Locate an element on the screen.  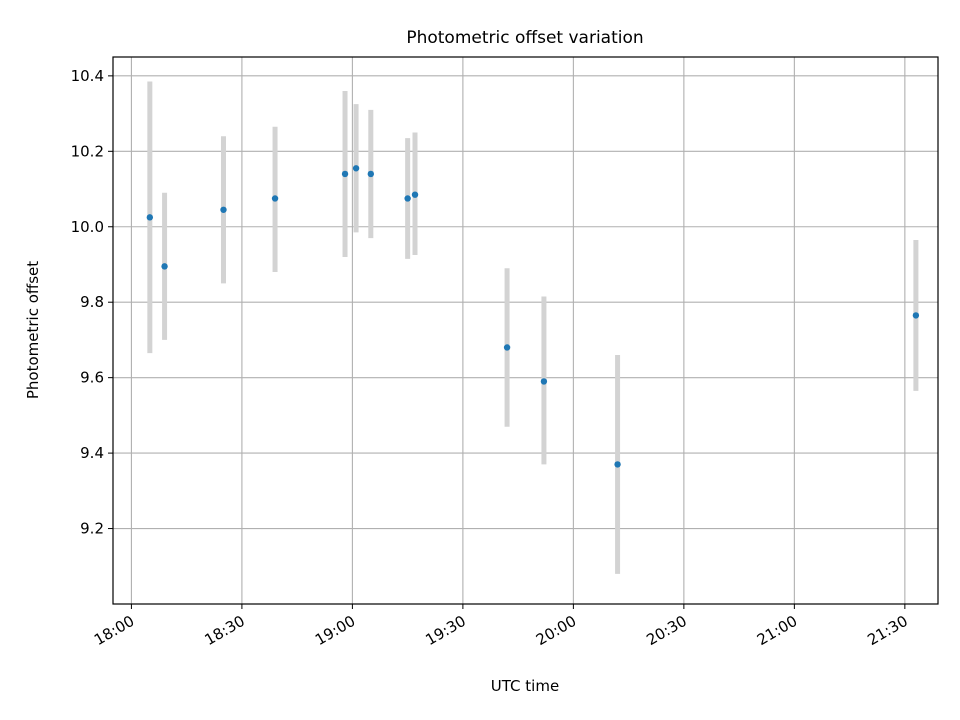
y-axis-ticks: 9.2 9.4 9.6 9.8 10.0 10.2 10.4 is located at coordinates (92, 302).